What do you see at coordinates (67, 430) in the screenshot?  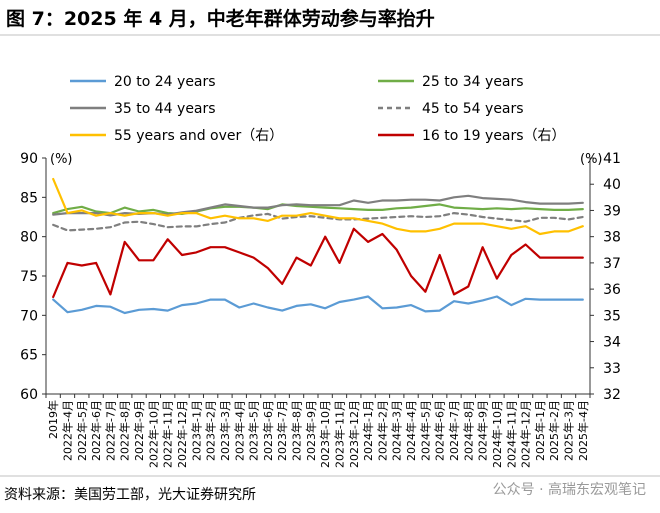 I see `x-axis-tick-label: 2022年-4月` at bounding box center [67, 430].